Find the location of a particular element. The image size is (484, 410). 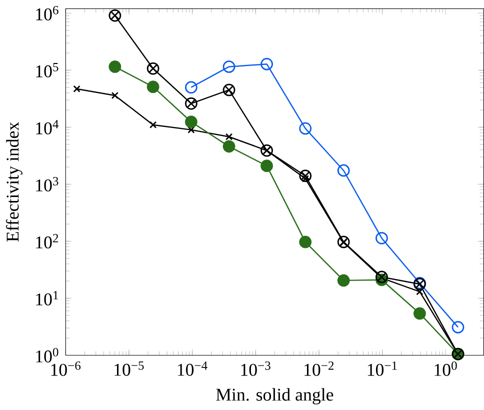

y-tick-label: 10$^{0}$ is located at coordinates (47, 355).